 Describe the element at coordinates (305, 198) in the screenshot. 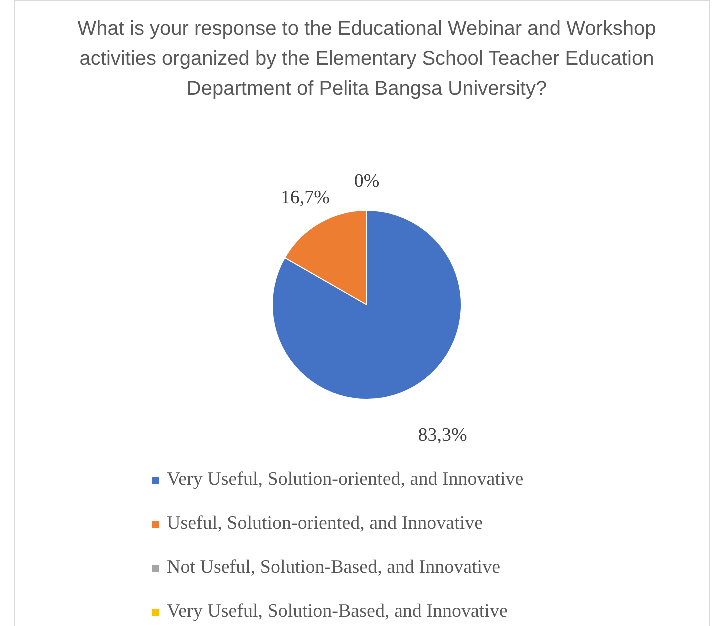

I see `data-label: 16,7%` at that location.